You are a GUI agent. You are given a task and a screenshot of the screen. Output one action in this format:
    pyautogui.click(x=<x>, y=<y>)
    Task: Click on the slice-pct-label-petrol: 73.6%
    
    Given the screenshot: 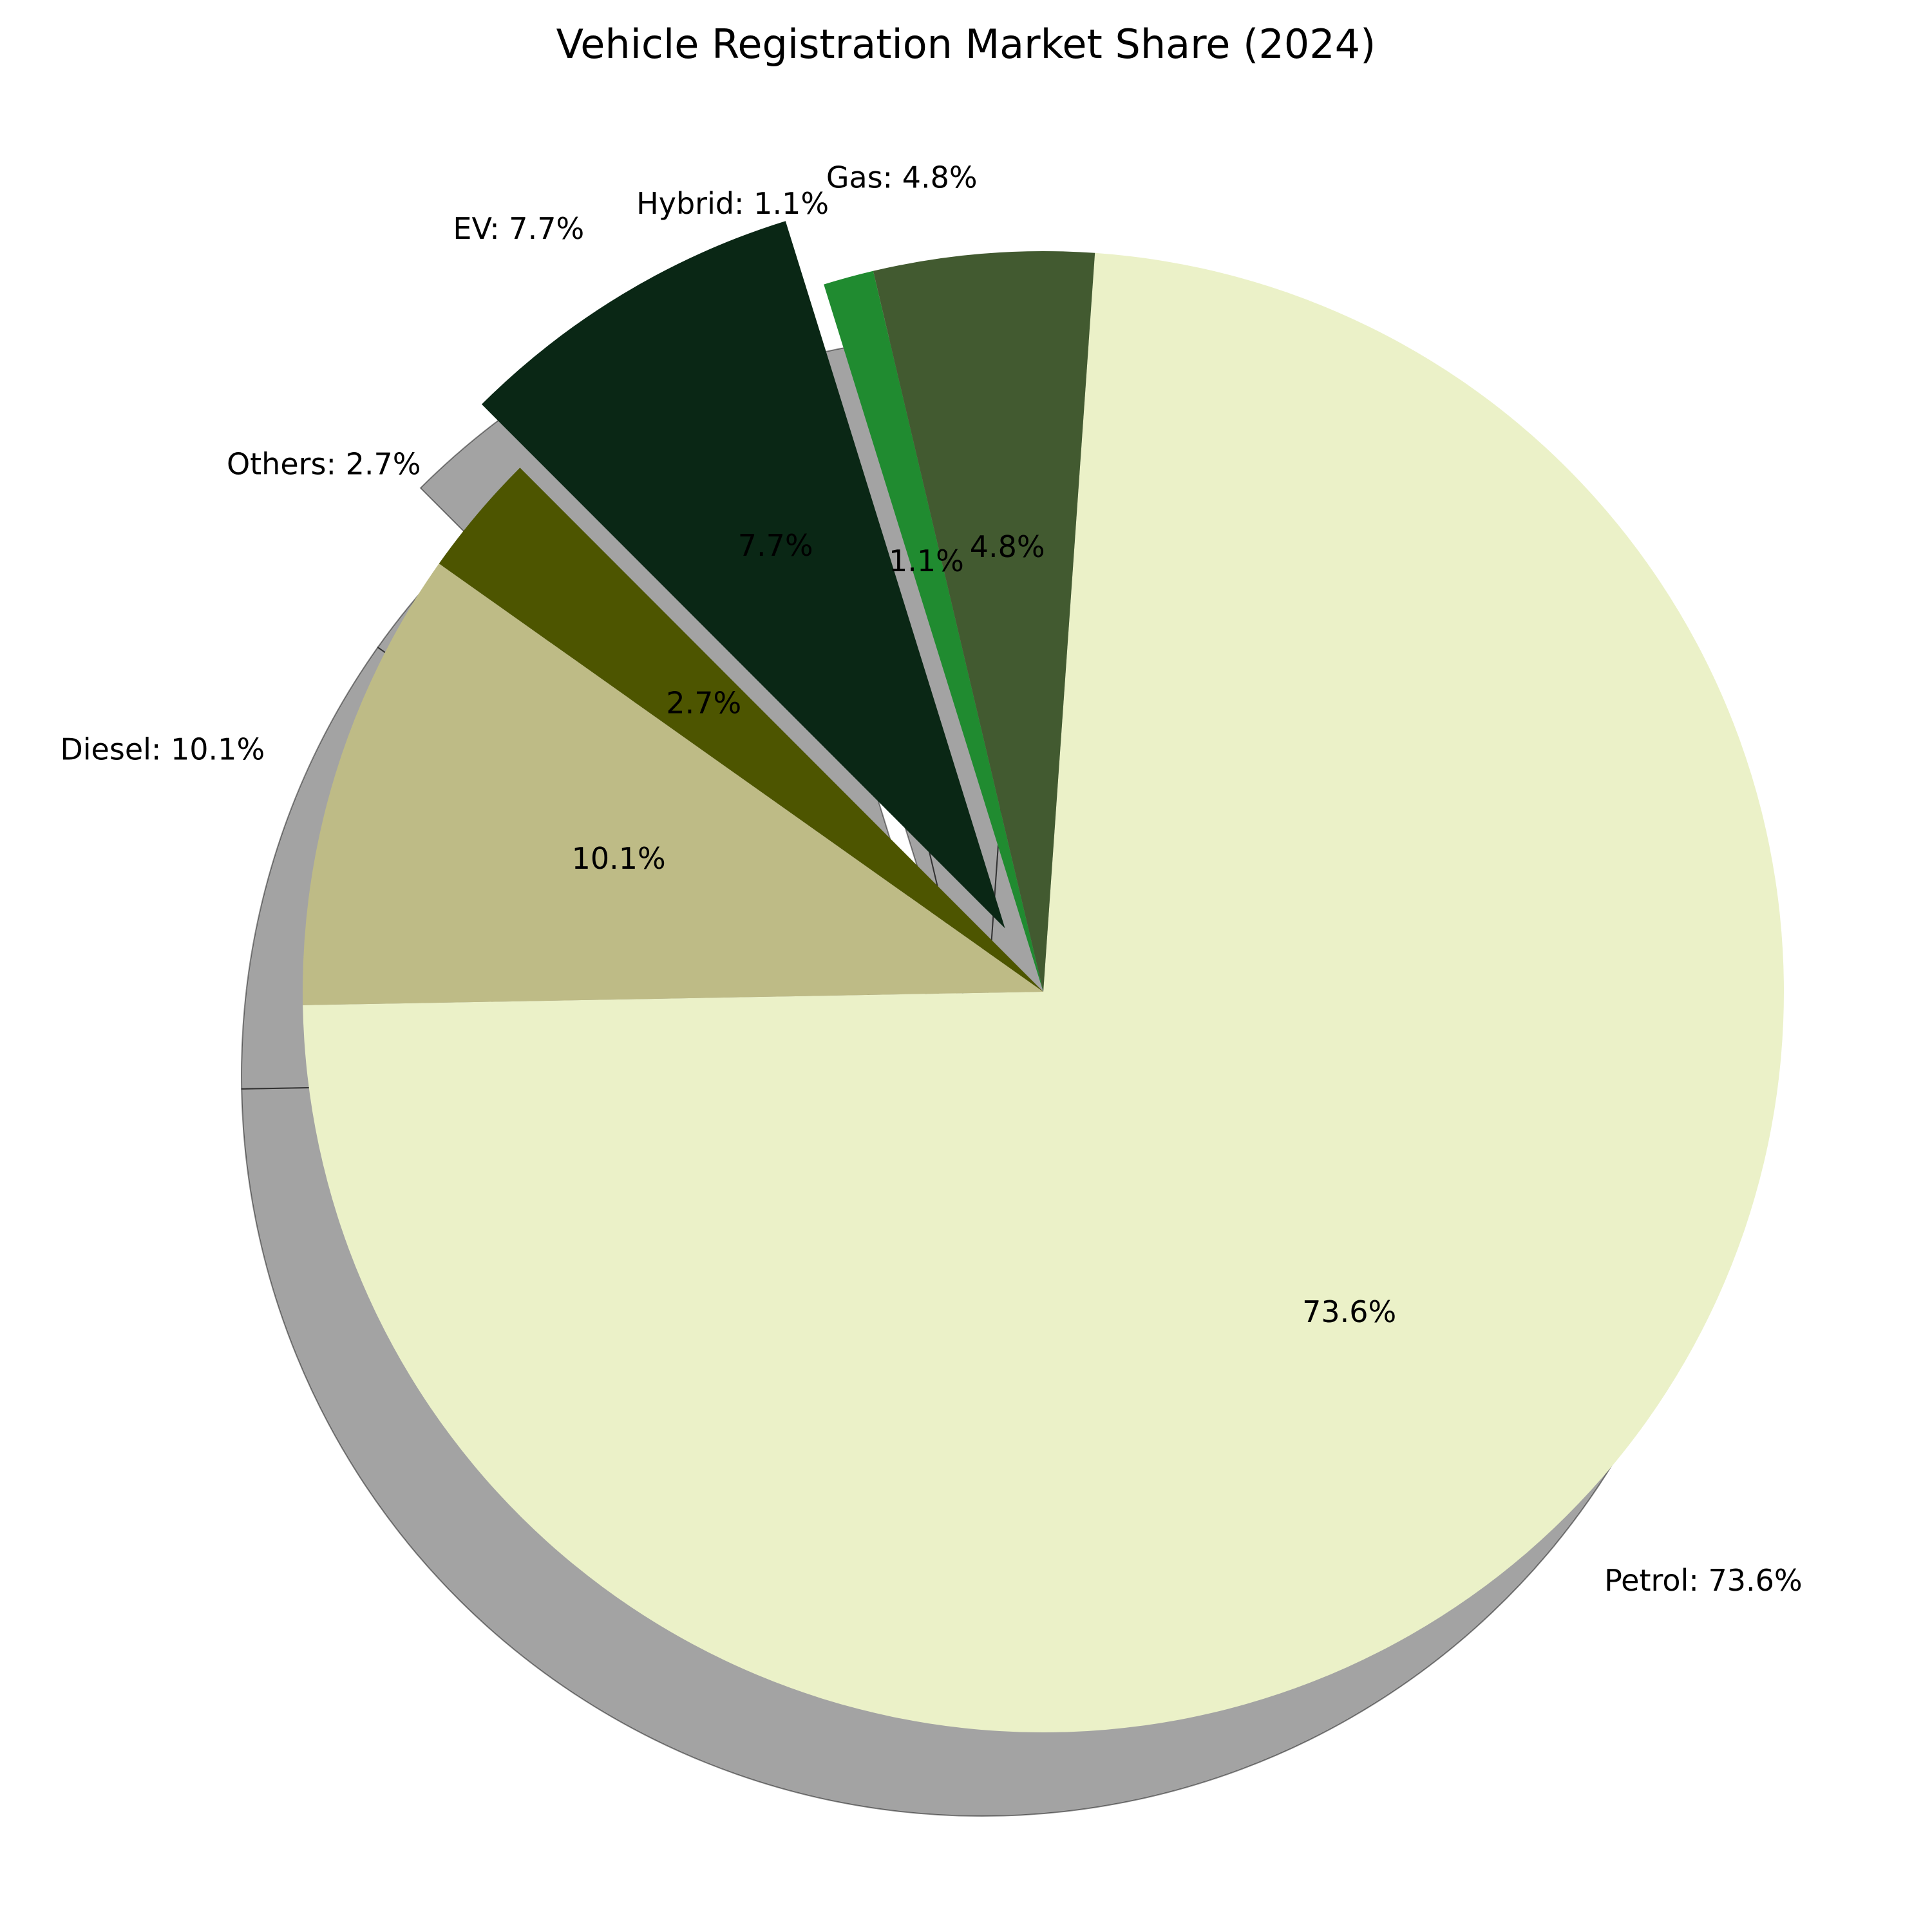 What is the action you would take?
    pyautogui.click(x=1349, y=1311)
    